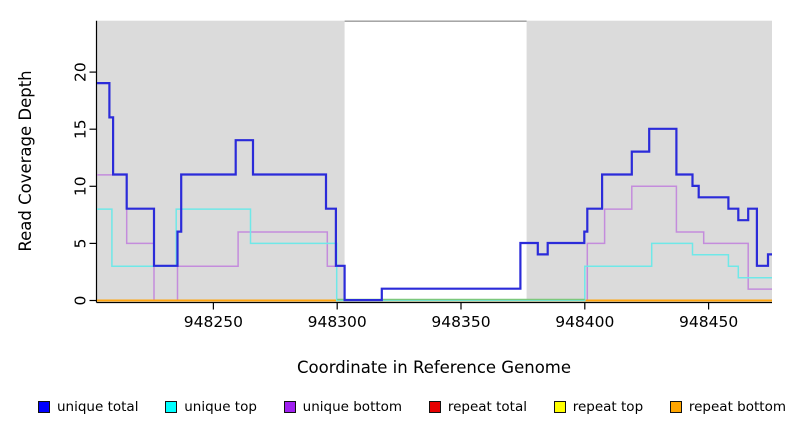 The height and width of the screenshot is (432, 792). Describe the element at coordinates (608, 407) in the screenshot. I see `legend-label: repeat top` at that location.